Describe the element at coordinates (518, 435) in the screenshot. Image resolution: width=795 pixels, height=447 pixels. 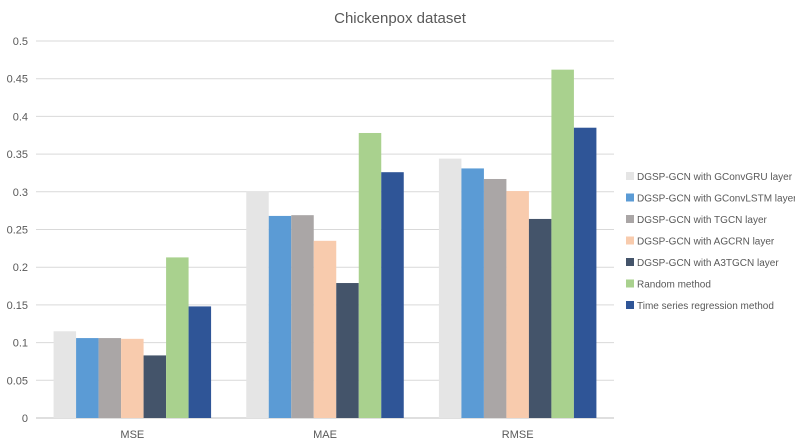
I see `x-tick-label: RMSE` at that location.